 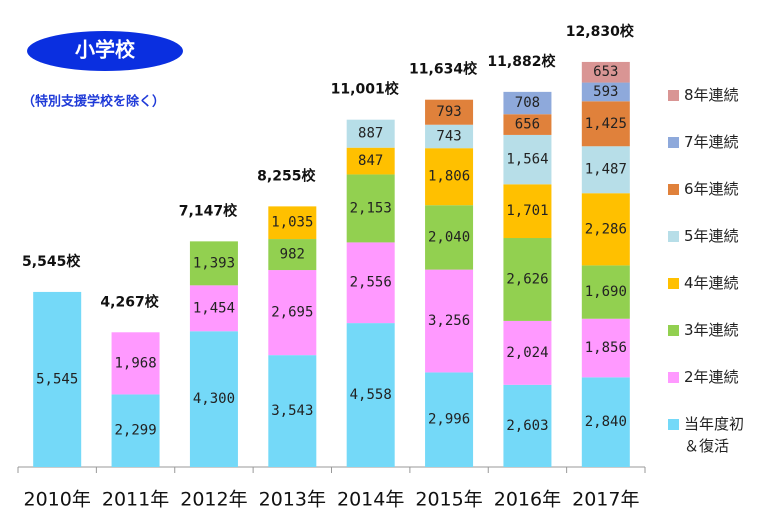 I want to click on value-label: 2,695, so click(x=292, y=313).